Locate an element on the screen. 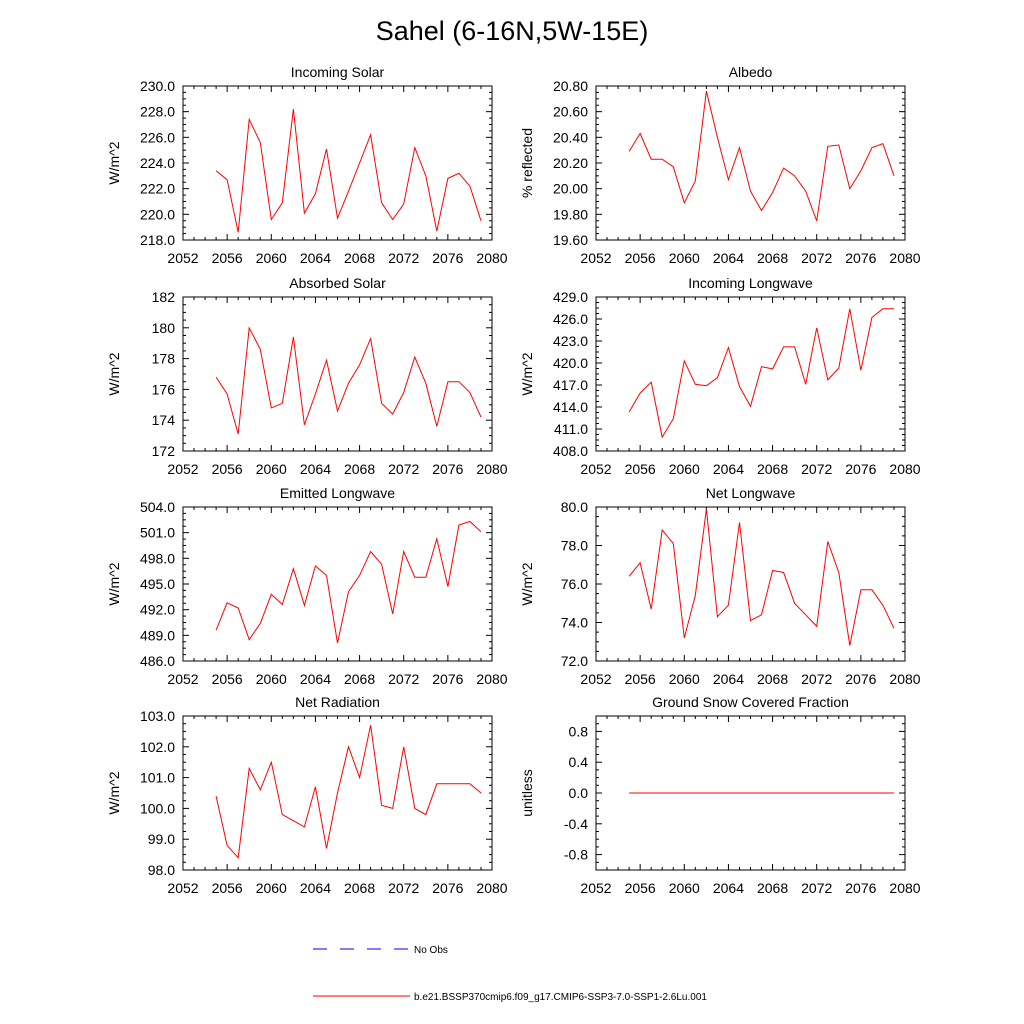 The height and width of the screenshot is (1024, 1024). y-tick-label: 102.0 is located at coordinates (157, 747).